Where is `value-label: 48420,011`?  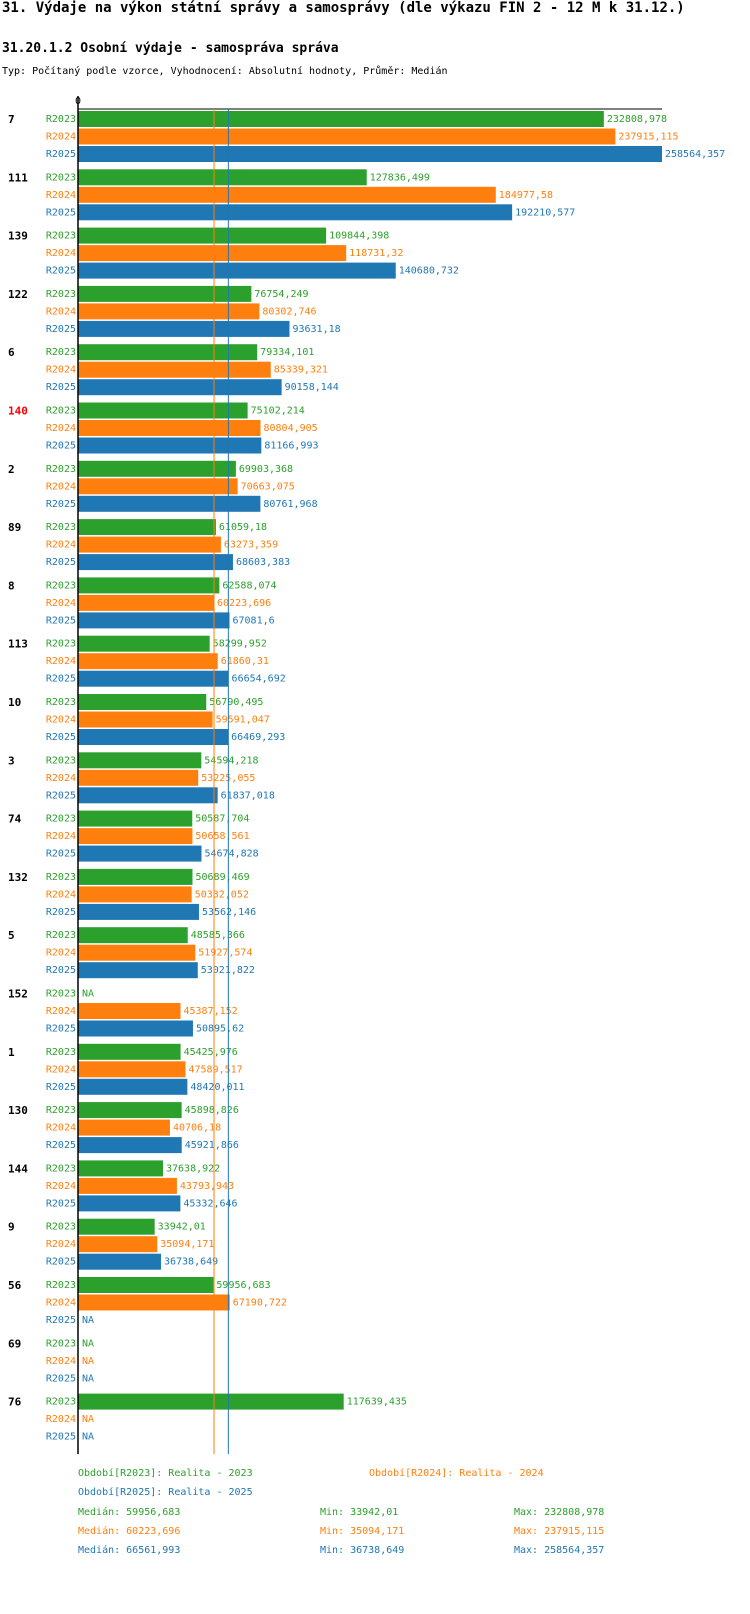 value-label: 48420,011 is located at coordinates (217, 1087).